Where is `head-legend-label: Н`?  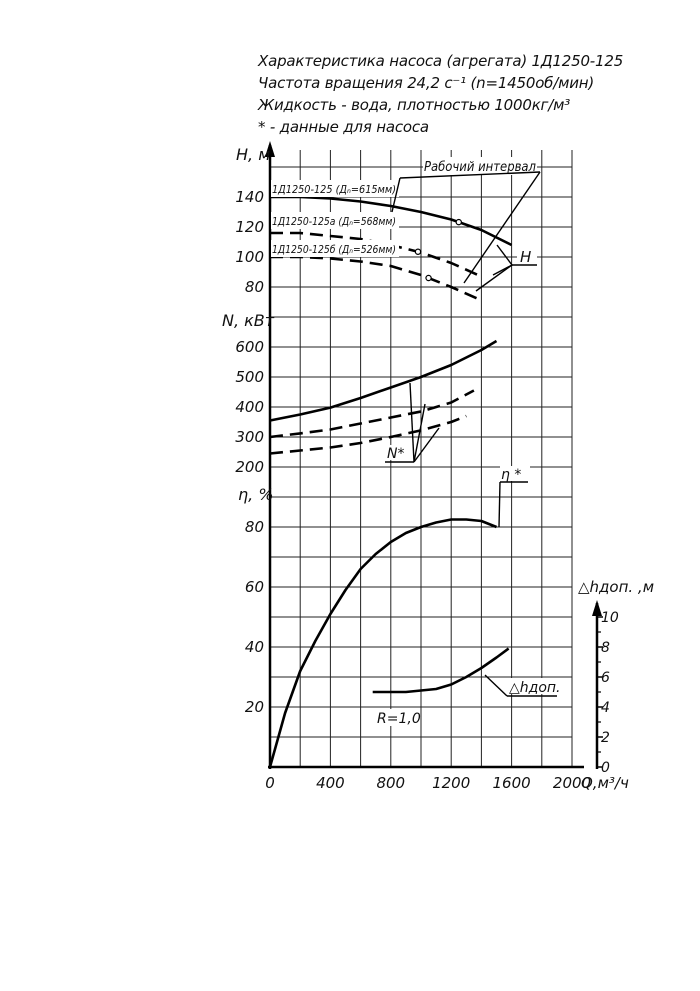
head-legend-label: Н is located at coordinates (525, 257).